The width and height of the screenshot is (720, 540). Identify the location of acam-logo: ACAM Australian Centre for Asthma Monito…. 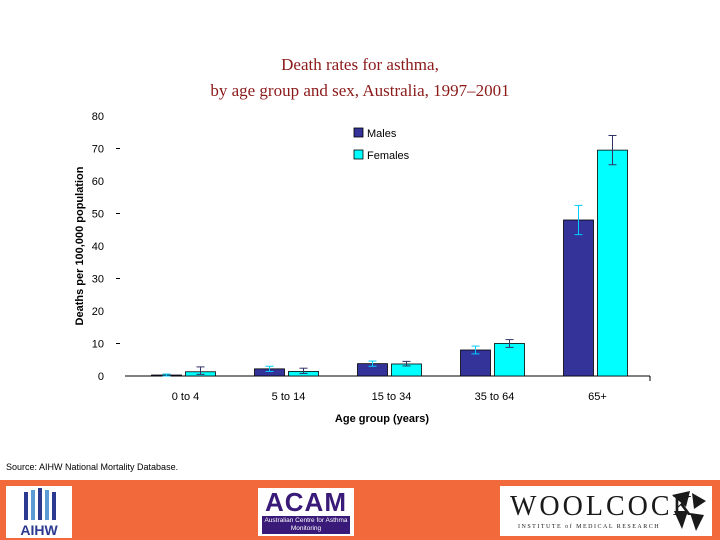
(306, 512).